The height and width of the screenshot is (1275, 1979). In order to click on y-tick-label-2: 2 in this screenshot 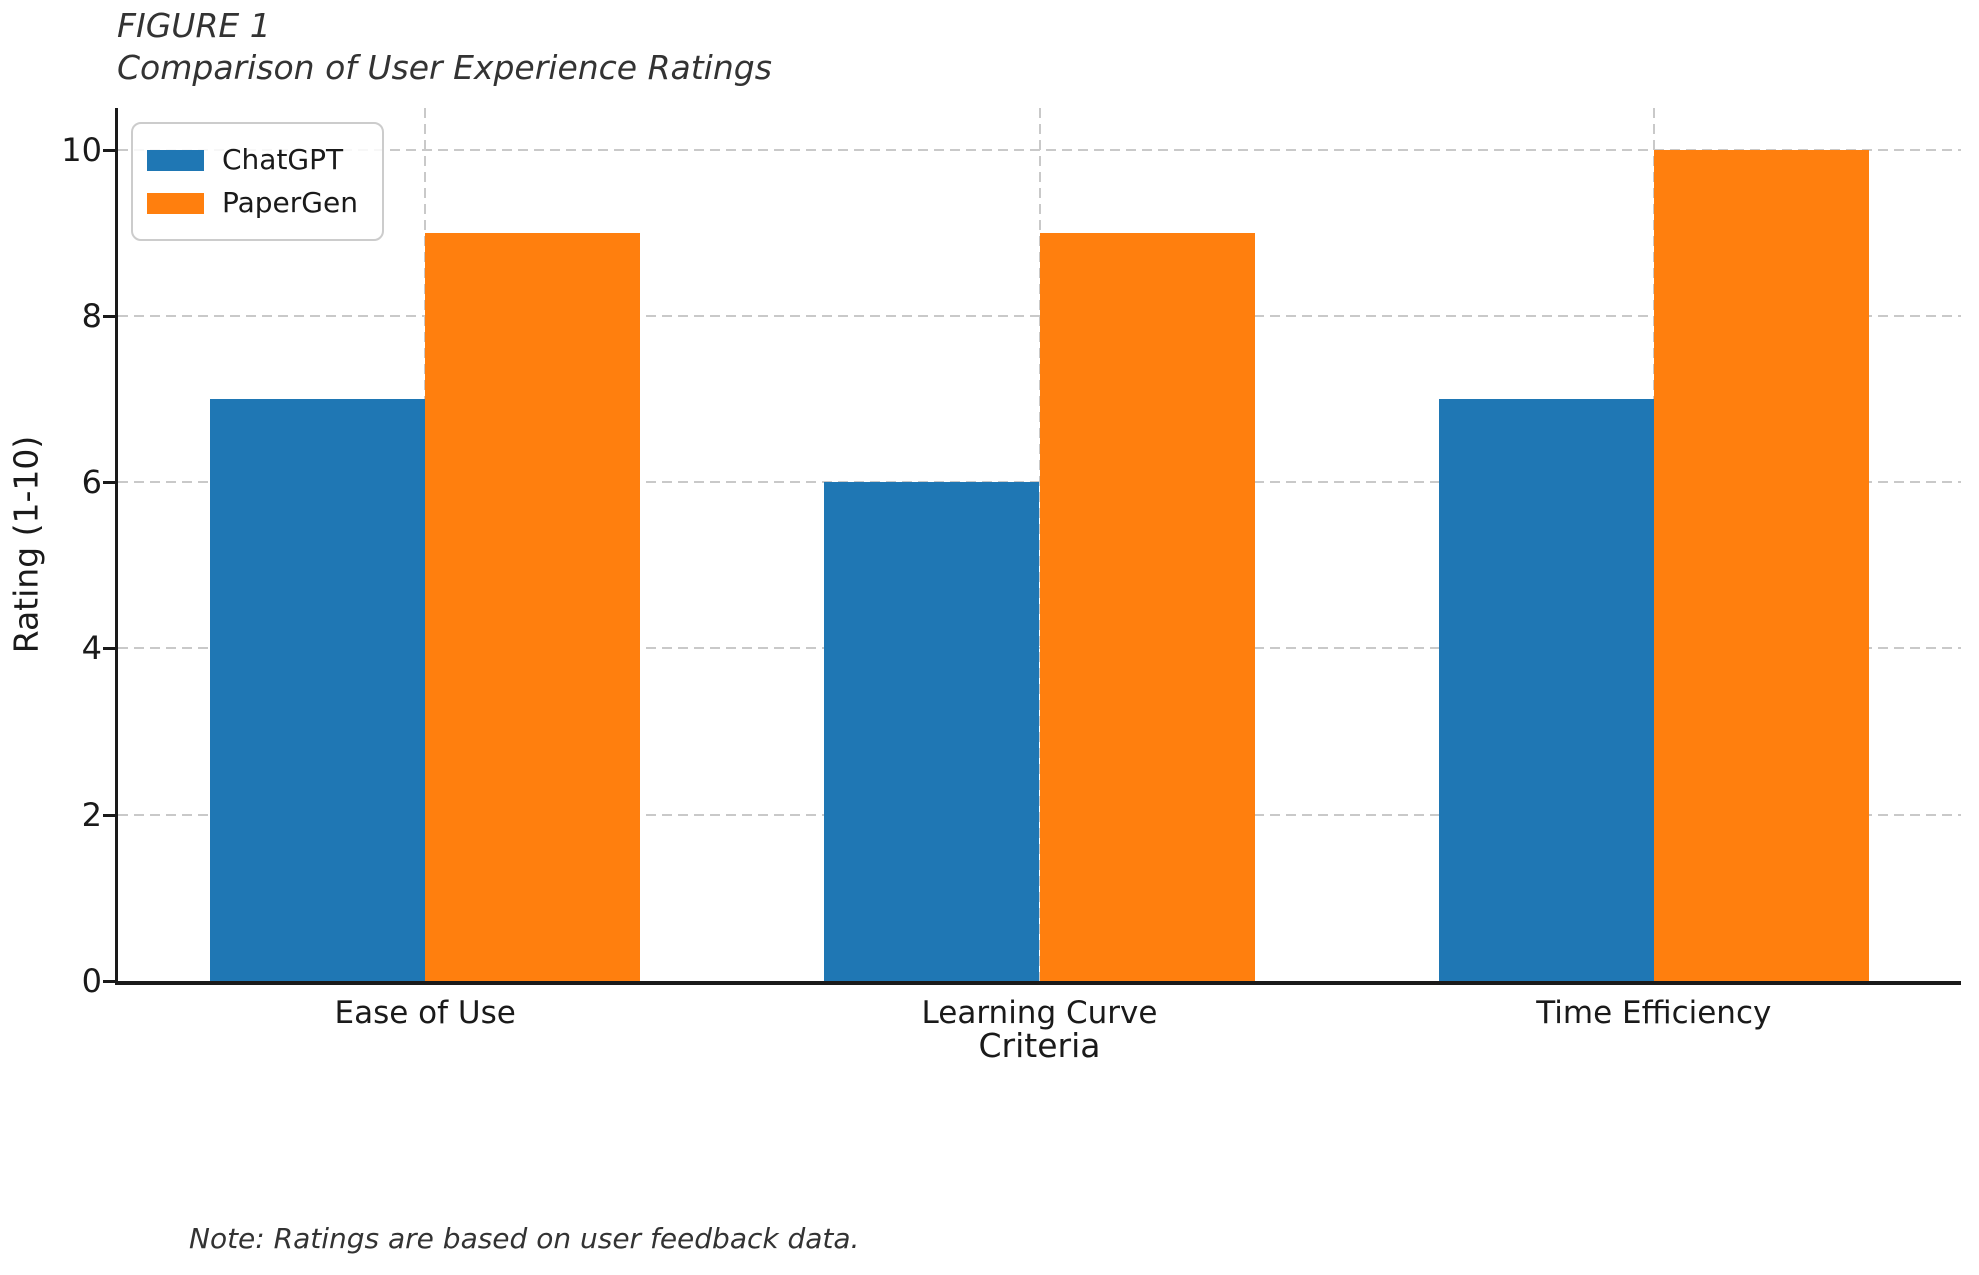, I will do `click(91, 814)`.